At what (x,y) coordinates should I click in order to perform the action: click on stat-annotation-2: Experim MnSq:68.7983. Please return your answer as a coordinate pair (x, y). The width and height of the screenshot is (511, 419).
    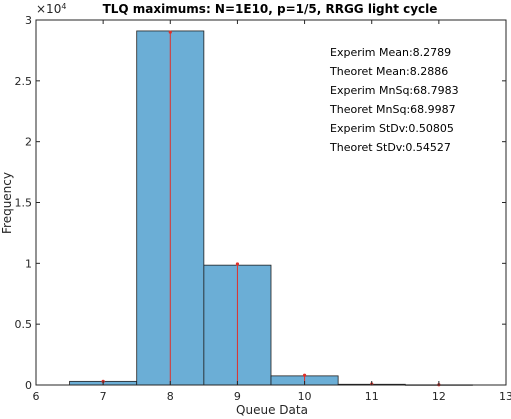
    Looking at the image, I should click on (394, 90).